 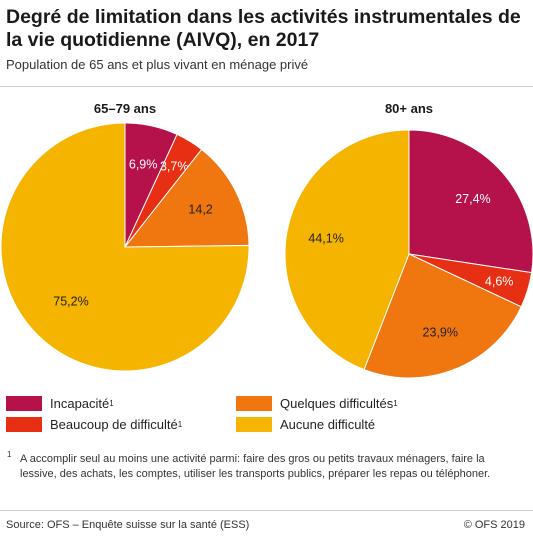 What do you see at coordinates (114, 424) in the screenshot?
I see `legend-label-beaucoup: Beaucoup de difficulté` at bounding box center [114, 424].